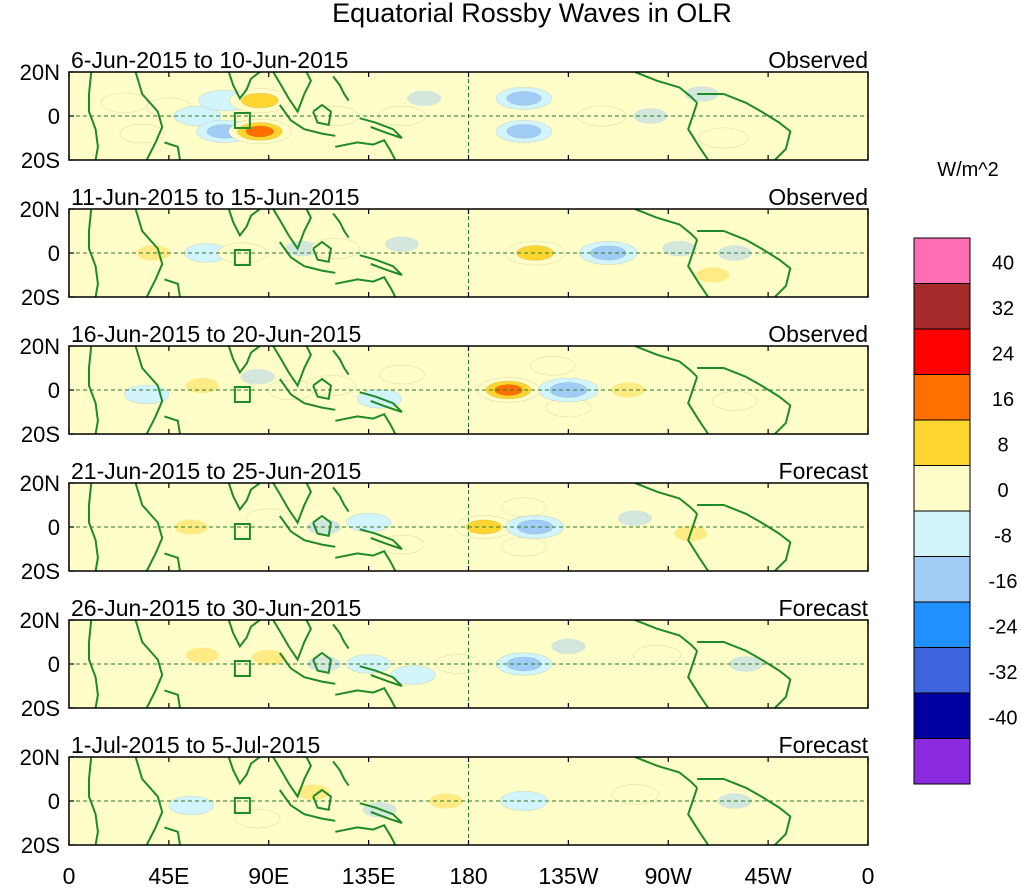 The image size is (1021, 890). Describe the element at coordinates (168, 876) in the screenshot. I see `x-tick-label: 45E` at that location.